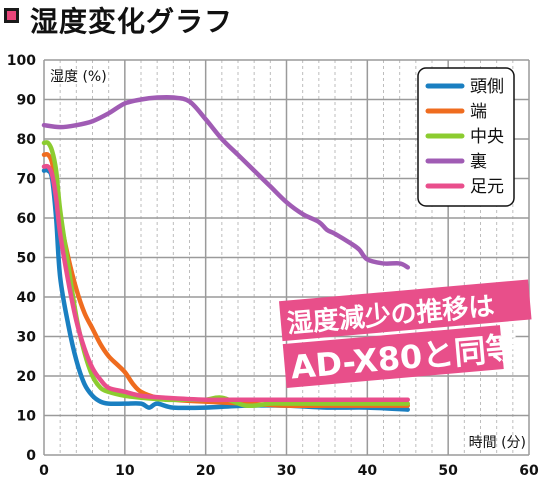  Describe the element at coordinates (27, 219) in the screenshot. I see `y-tick-label: 60` at that location.